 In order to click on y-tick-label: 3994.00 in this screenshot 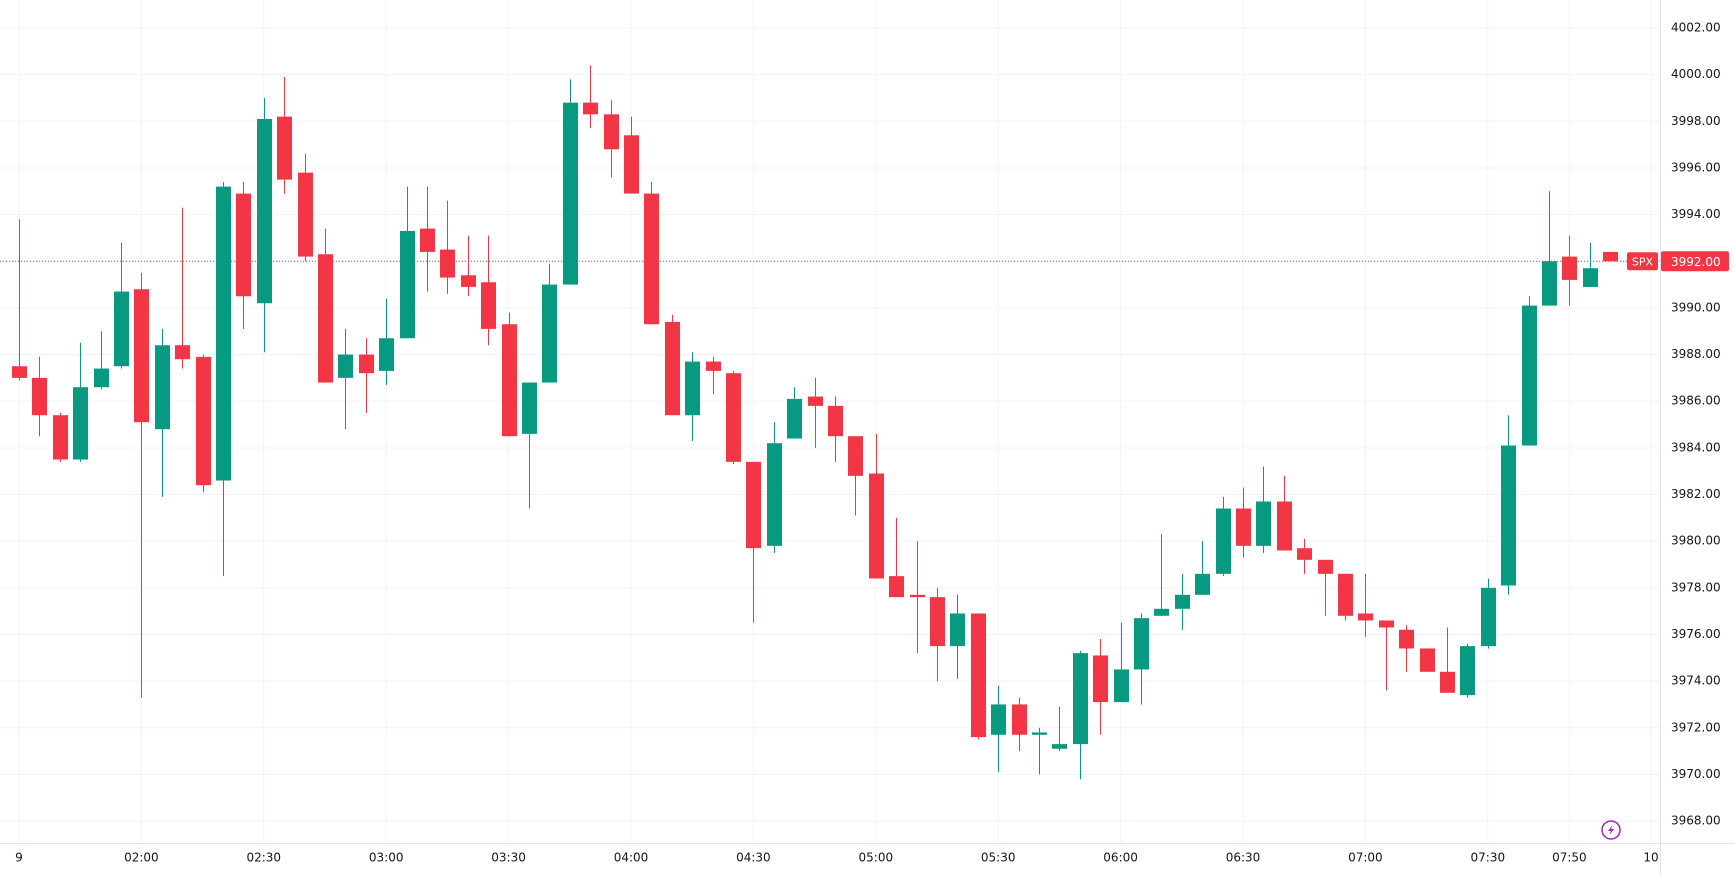, I will do `click(1696, 214)`.